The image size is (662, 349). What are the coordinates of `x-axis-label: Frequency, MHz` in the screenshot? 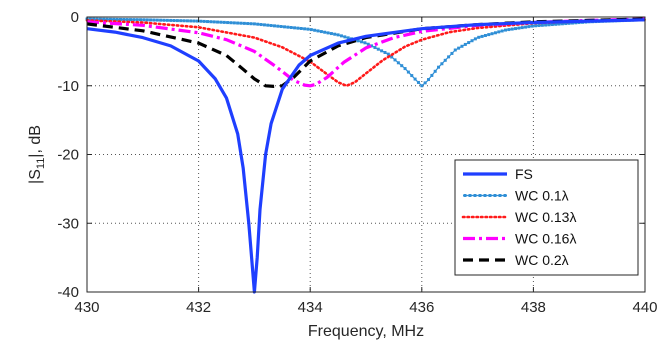 It's located at (366, 331).